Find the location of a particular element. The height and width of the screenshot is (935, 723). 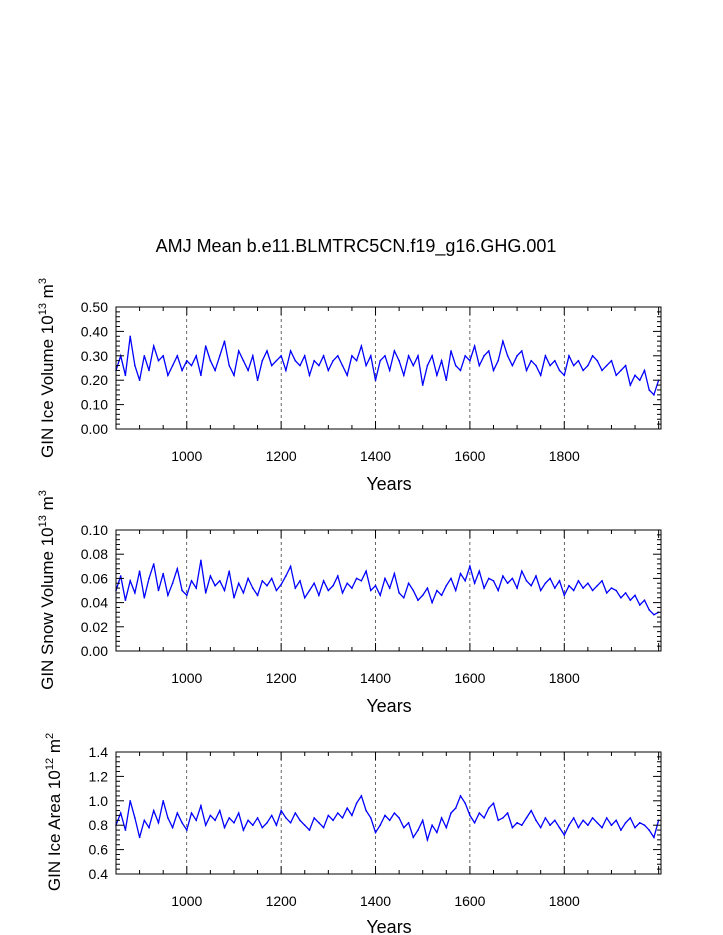

y-tick-label: 0.04 is located at coordinates (94, 603).